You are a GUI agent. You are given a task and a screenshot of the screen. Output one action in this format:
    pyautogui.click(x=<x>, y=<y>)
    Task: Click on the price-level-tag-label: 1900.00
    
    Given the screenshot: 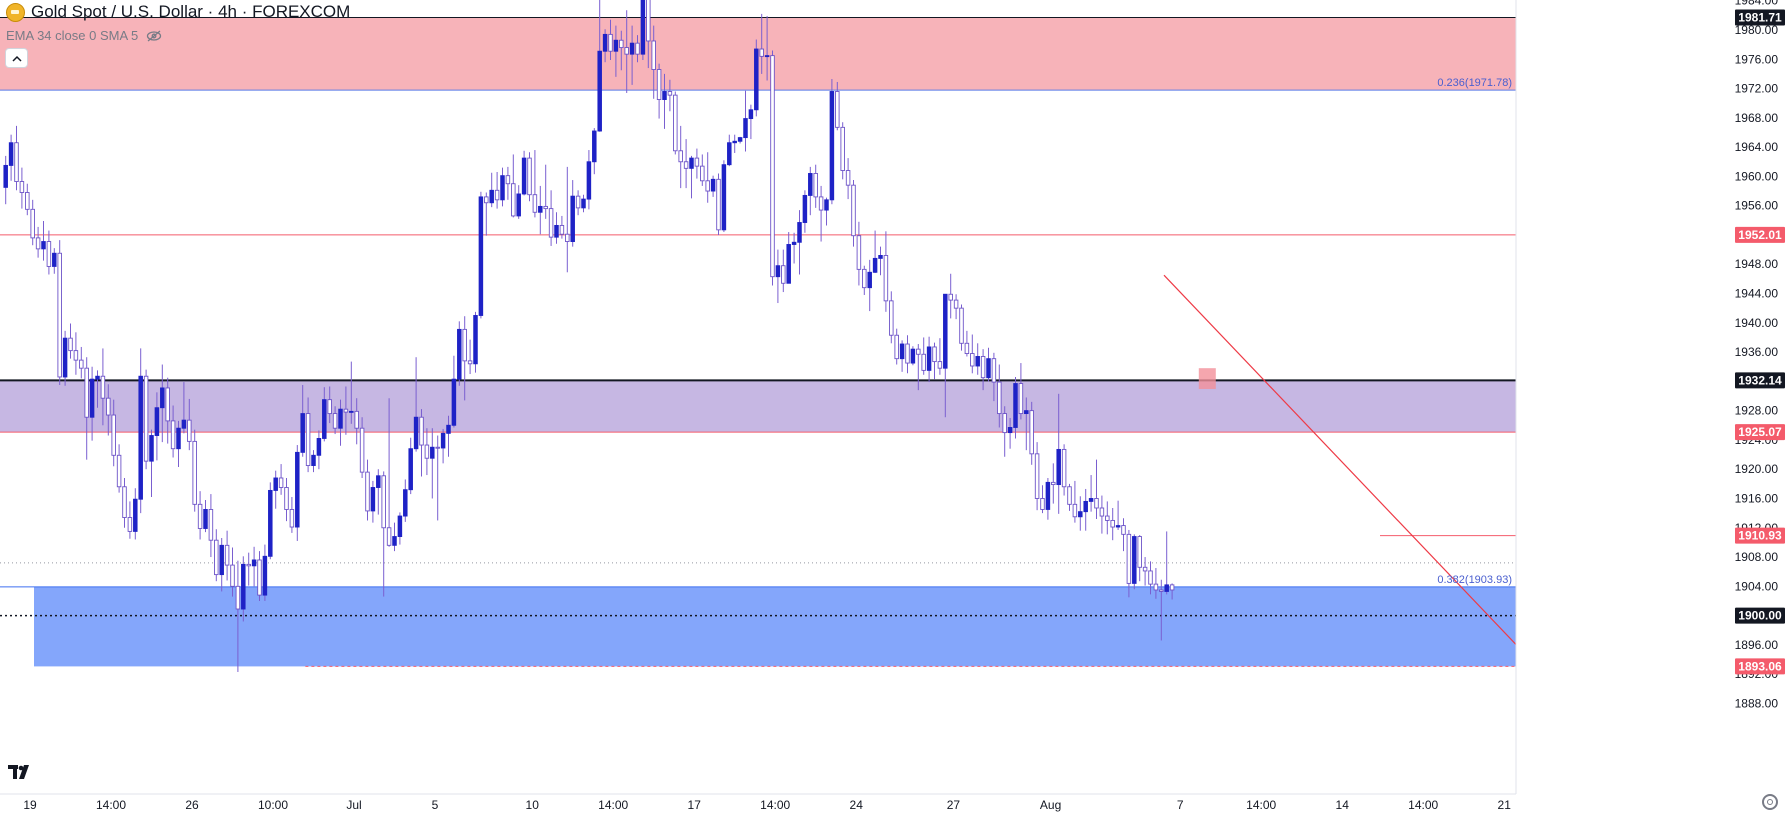 What is the action you would take?
    pyautogui.click(x=1760, y=616)
    